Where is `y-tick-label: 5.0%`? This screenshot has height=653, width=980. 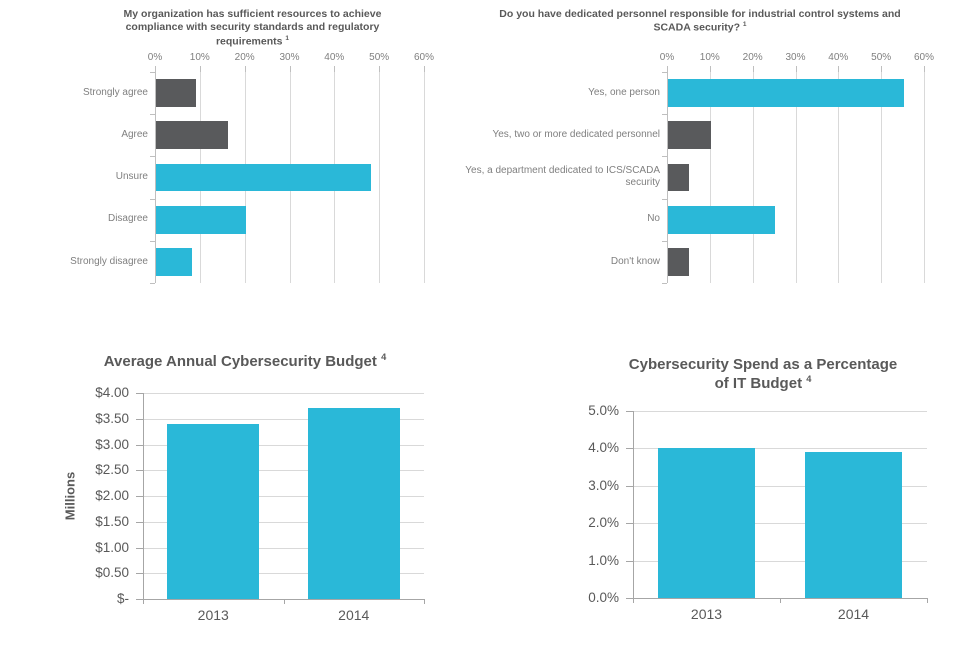
y-tick-label: 5.0% is located at coordinates (603, 410).